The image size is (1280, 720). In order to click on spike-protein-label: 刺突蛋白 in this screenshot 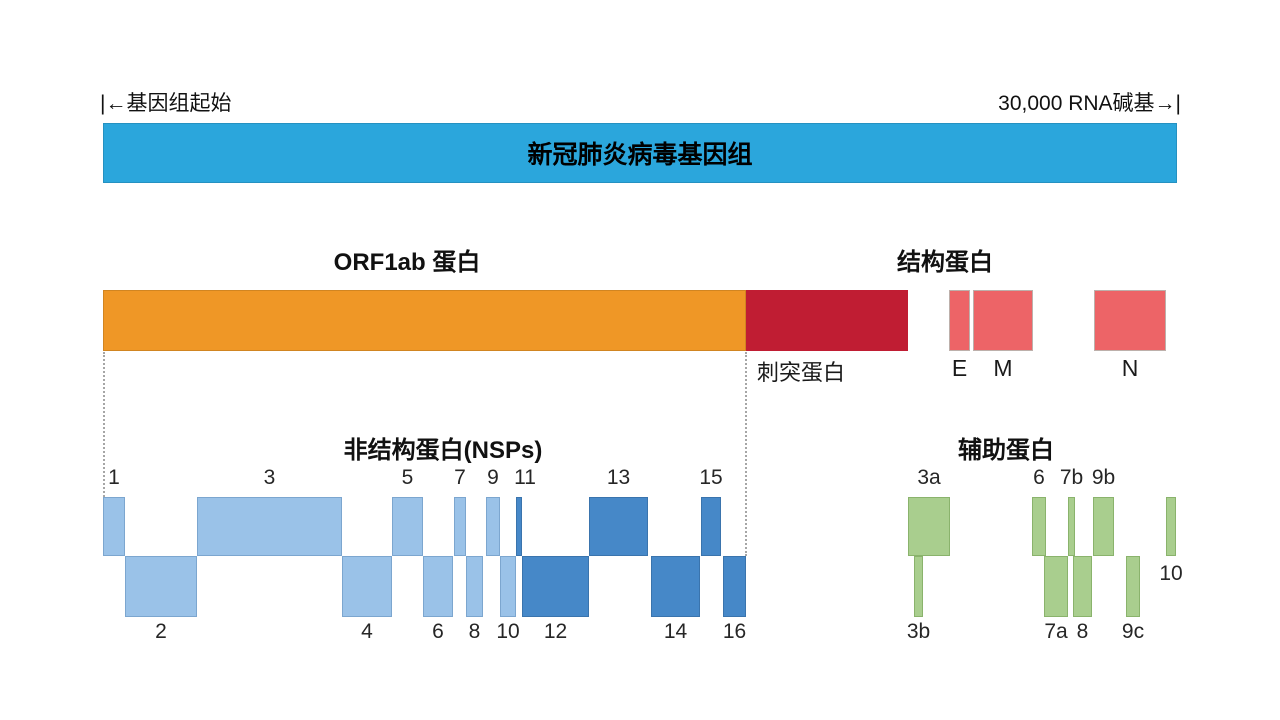, I will do `click(801, 372)`.